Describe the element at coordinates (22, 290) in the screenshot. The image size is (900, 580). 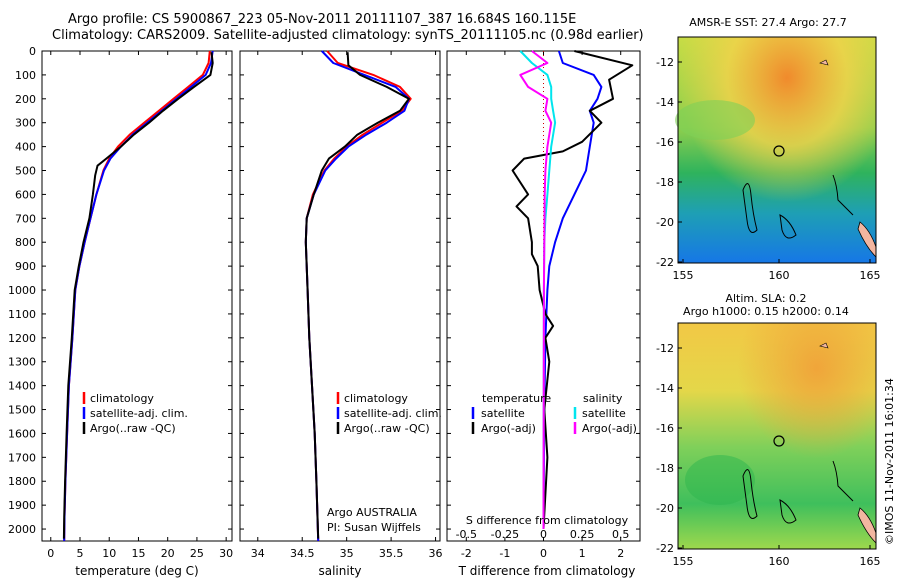
I see `depth-tick-label: 1000` at that location.